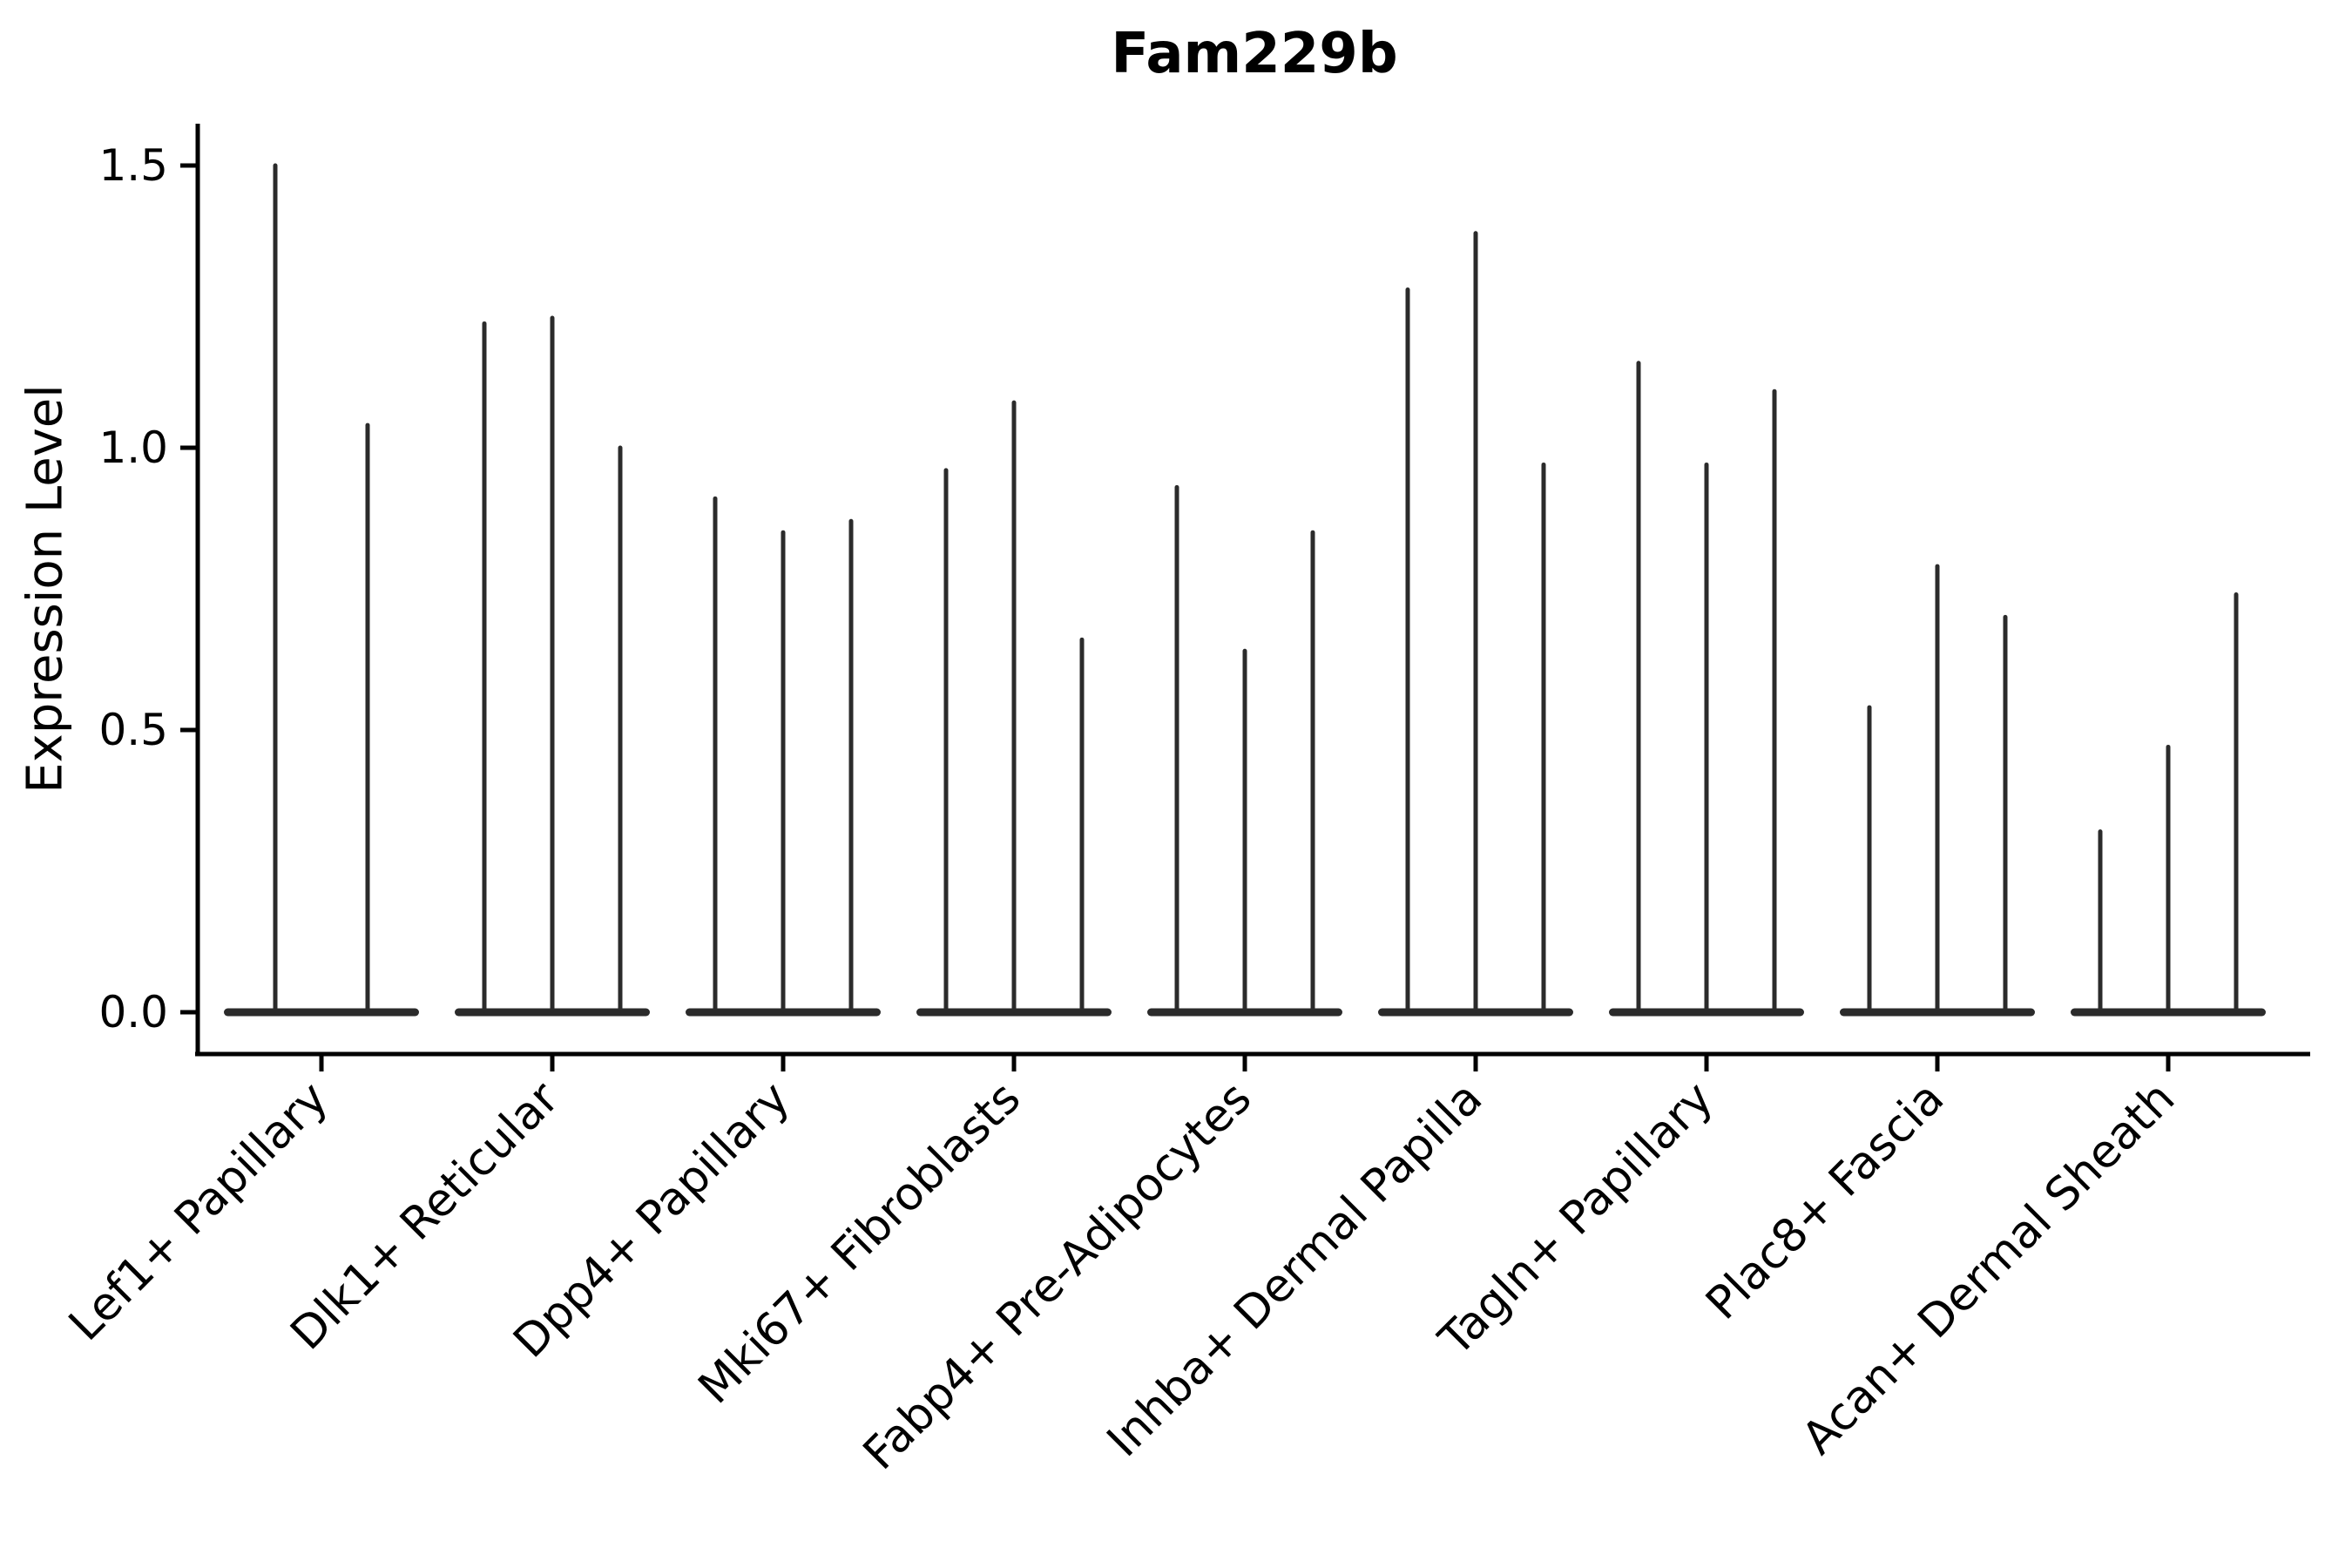 The height and width of the screenshot is (1568, 2352). What do you see at coordinates (133, 730) in the screenshot?
I see `y-tick-label: 0.5` at bounding box center [133, 730].